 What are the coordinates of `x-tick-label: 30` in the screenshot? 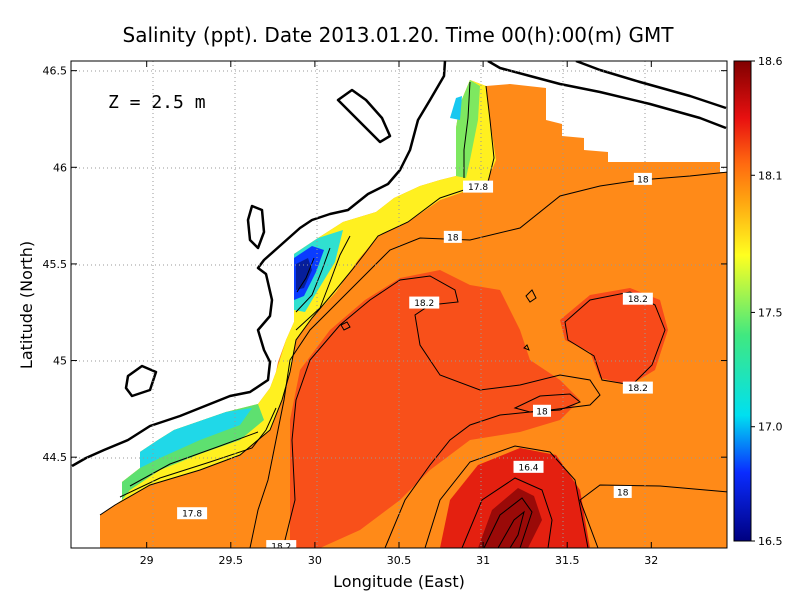 It's located at (315, 560).